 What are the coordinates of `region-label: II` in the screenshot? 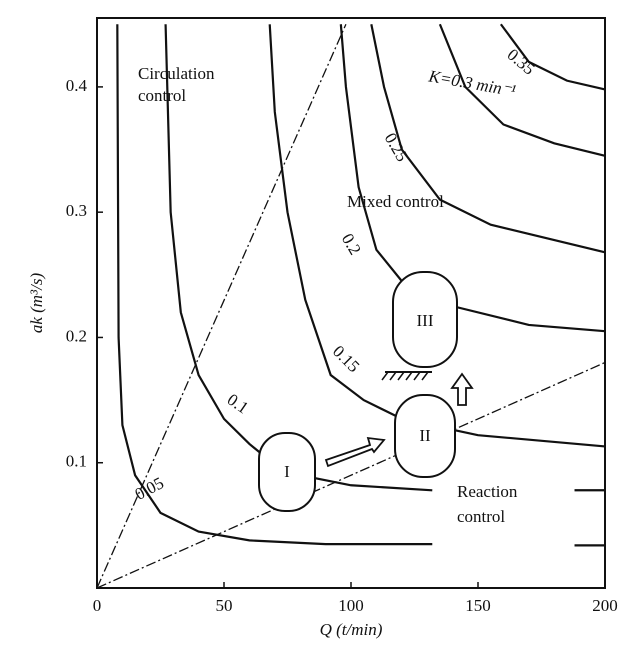 It's located at (425, 435).